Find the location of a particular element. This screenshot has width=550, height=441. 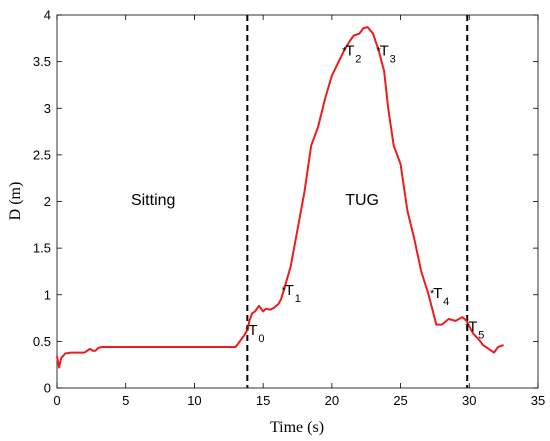

marker-subscript: 3 is located at coordinates (393, 59).